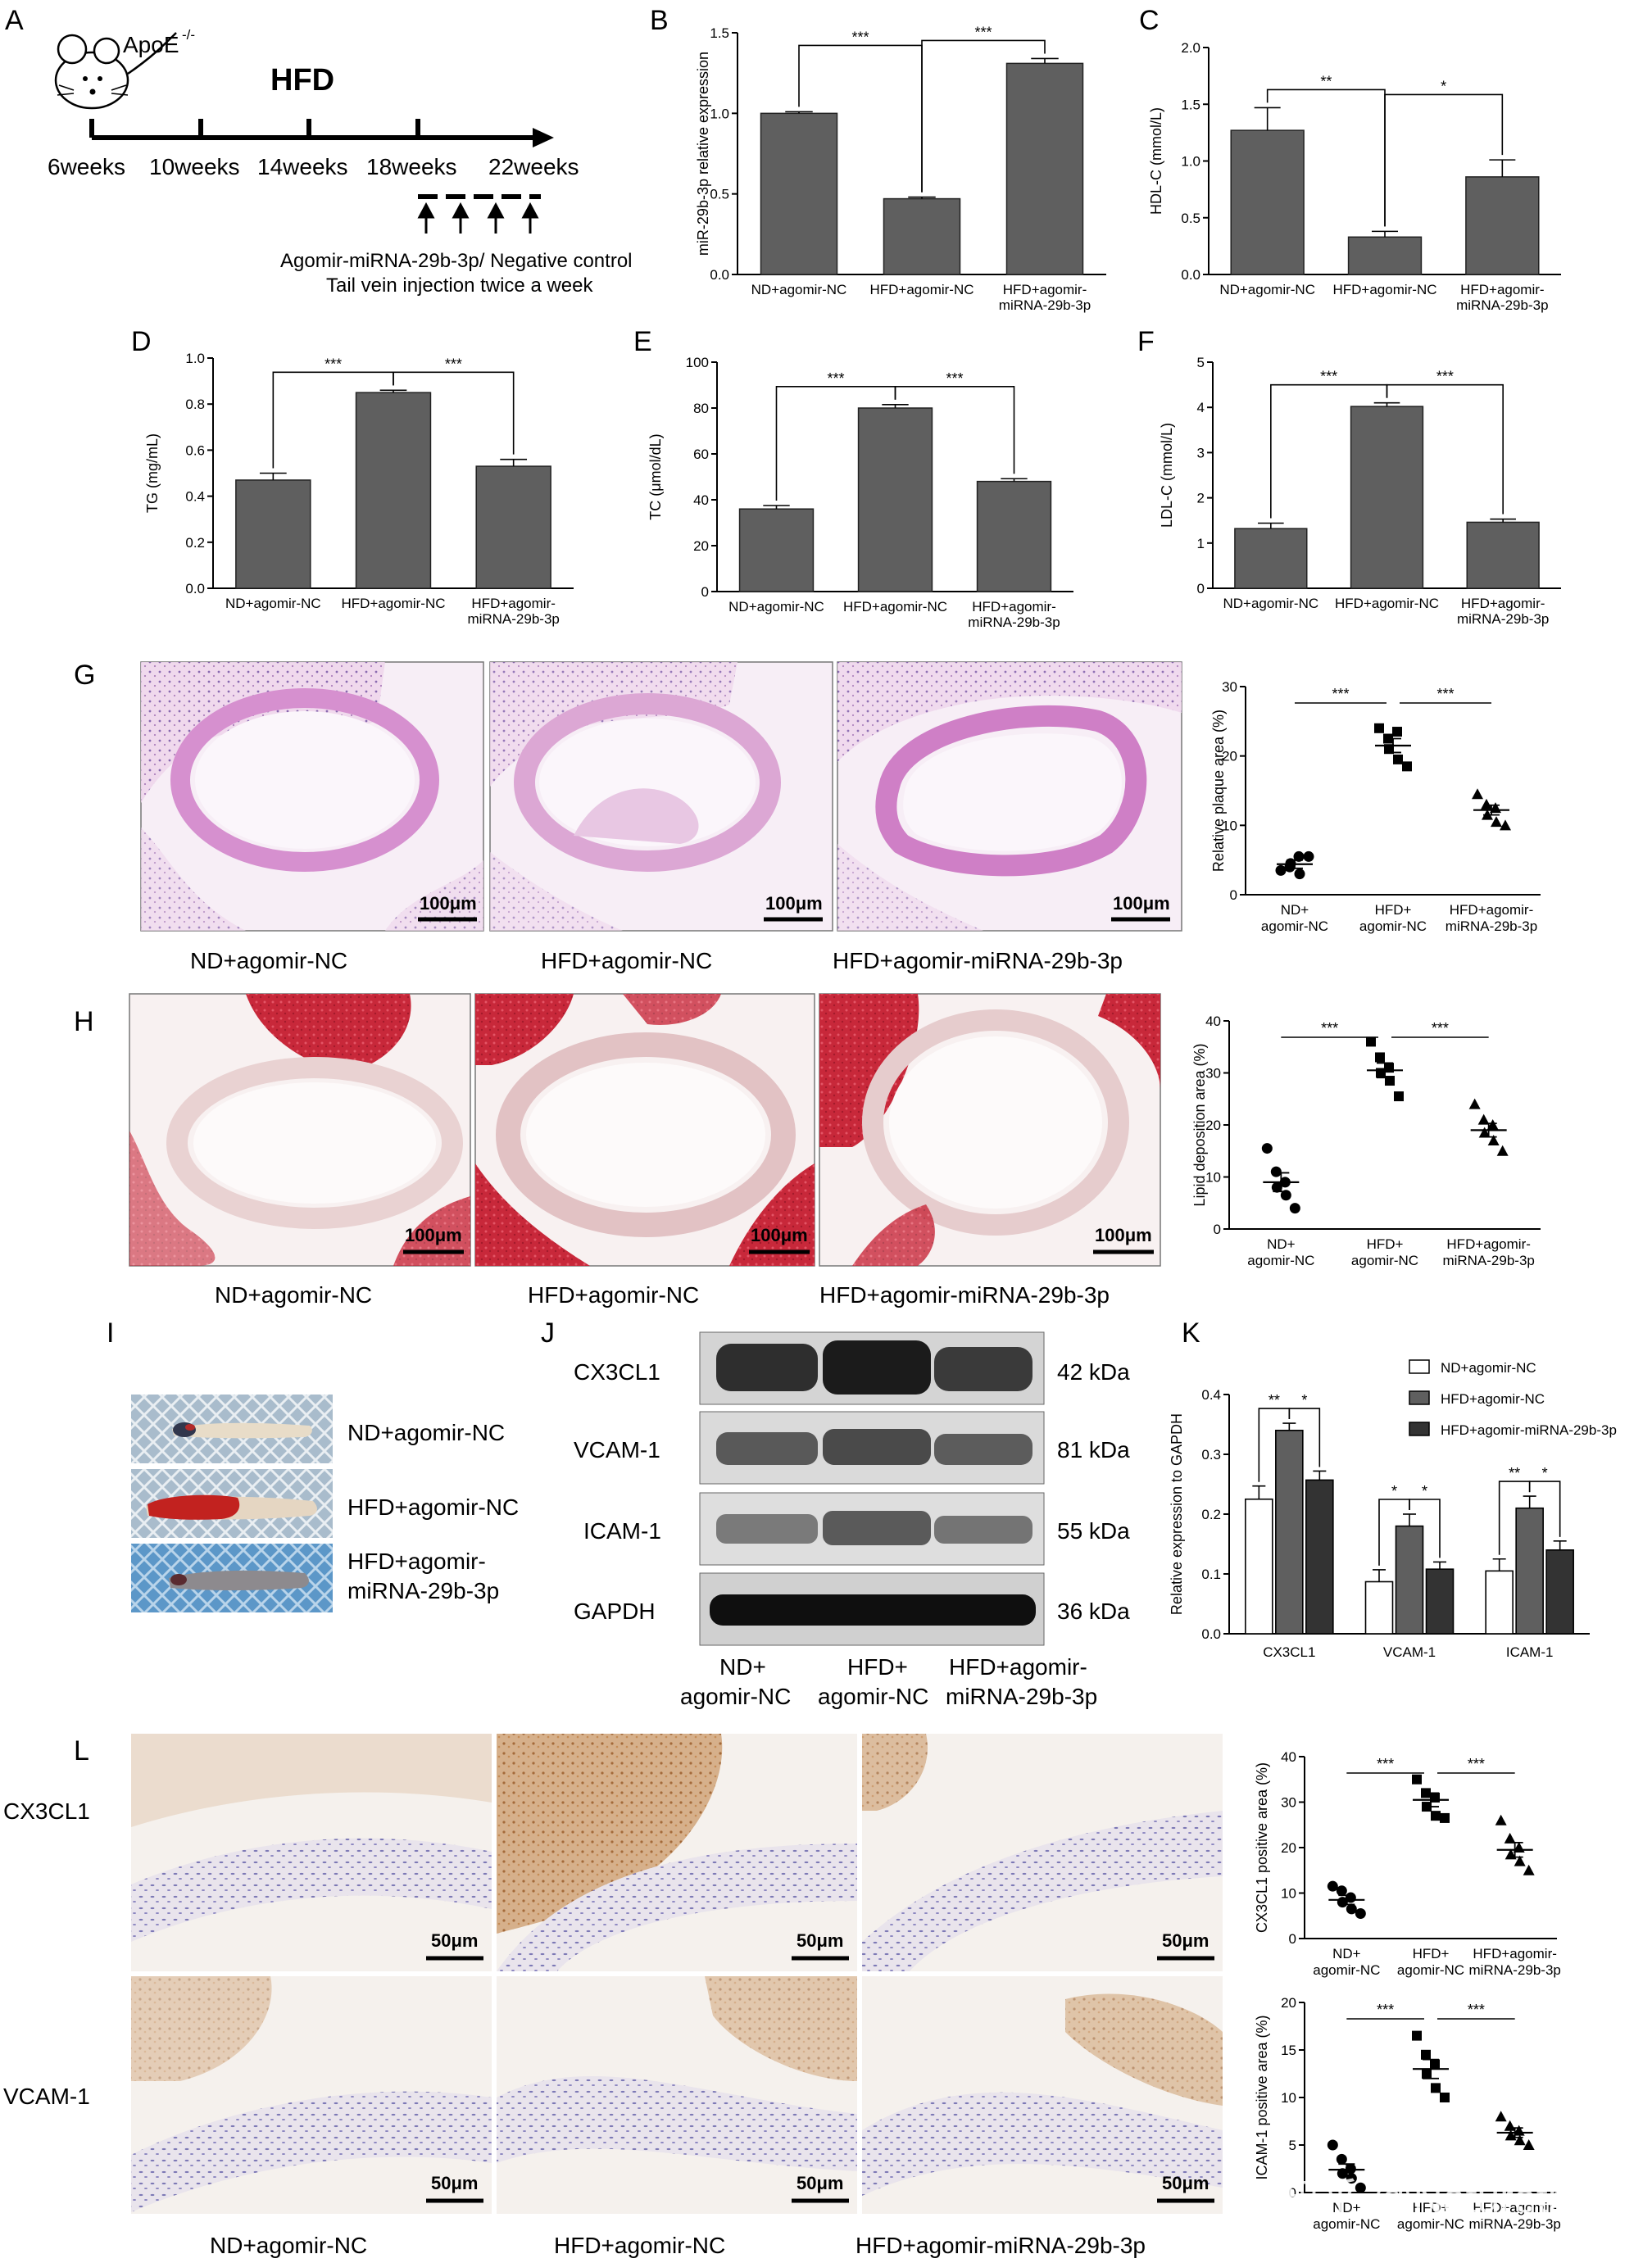 The image size is (1652, 2263). I want to click on blot-lane-label: HFD+agomir-, so click(1018, 1667).